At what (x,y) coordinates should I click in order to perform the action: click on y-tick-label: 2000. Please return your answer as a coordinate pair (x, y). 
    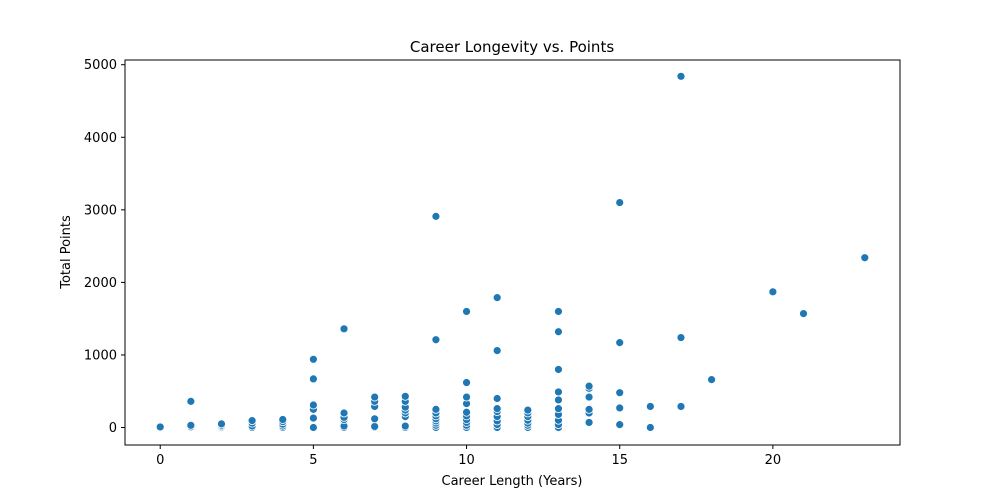
    Looking at the image, I should click on (100, 283).